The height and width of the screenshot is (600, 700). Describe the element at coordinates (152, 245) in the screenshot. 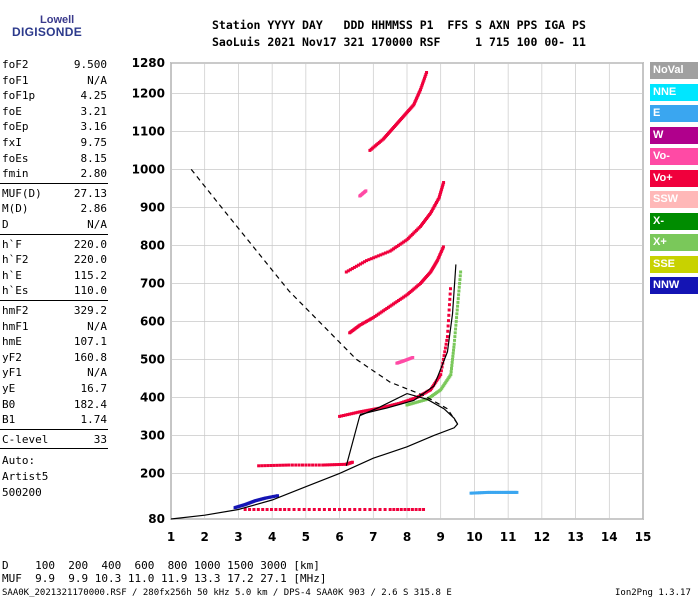

I see `y-tick-label: 800` at that location.